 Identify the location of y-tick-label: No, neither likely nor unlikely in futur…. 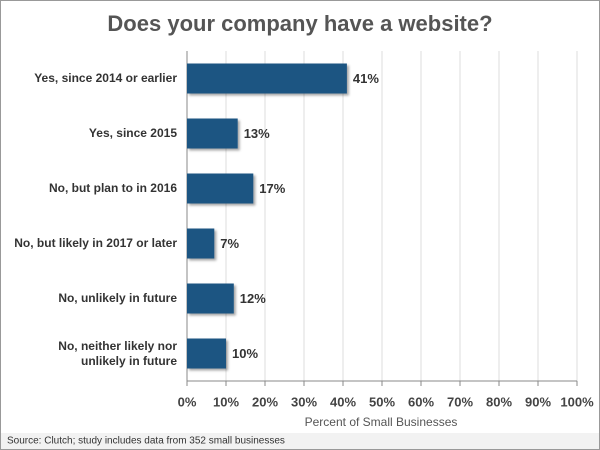
(117, 353).